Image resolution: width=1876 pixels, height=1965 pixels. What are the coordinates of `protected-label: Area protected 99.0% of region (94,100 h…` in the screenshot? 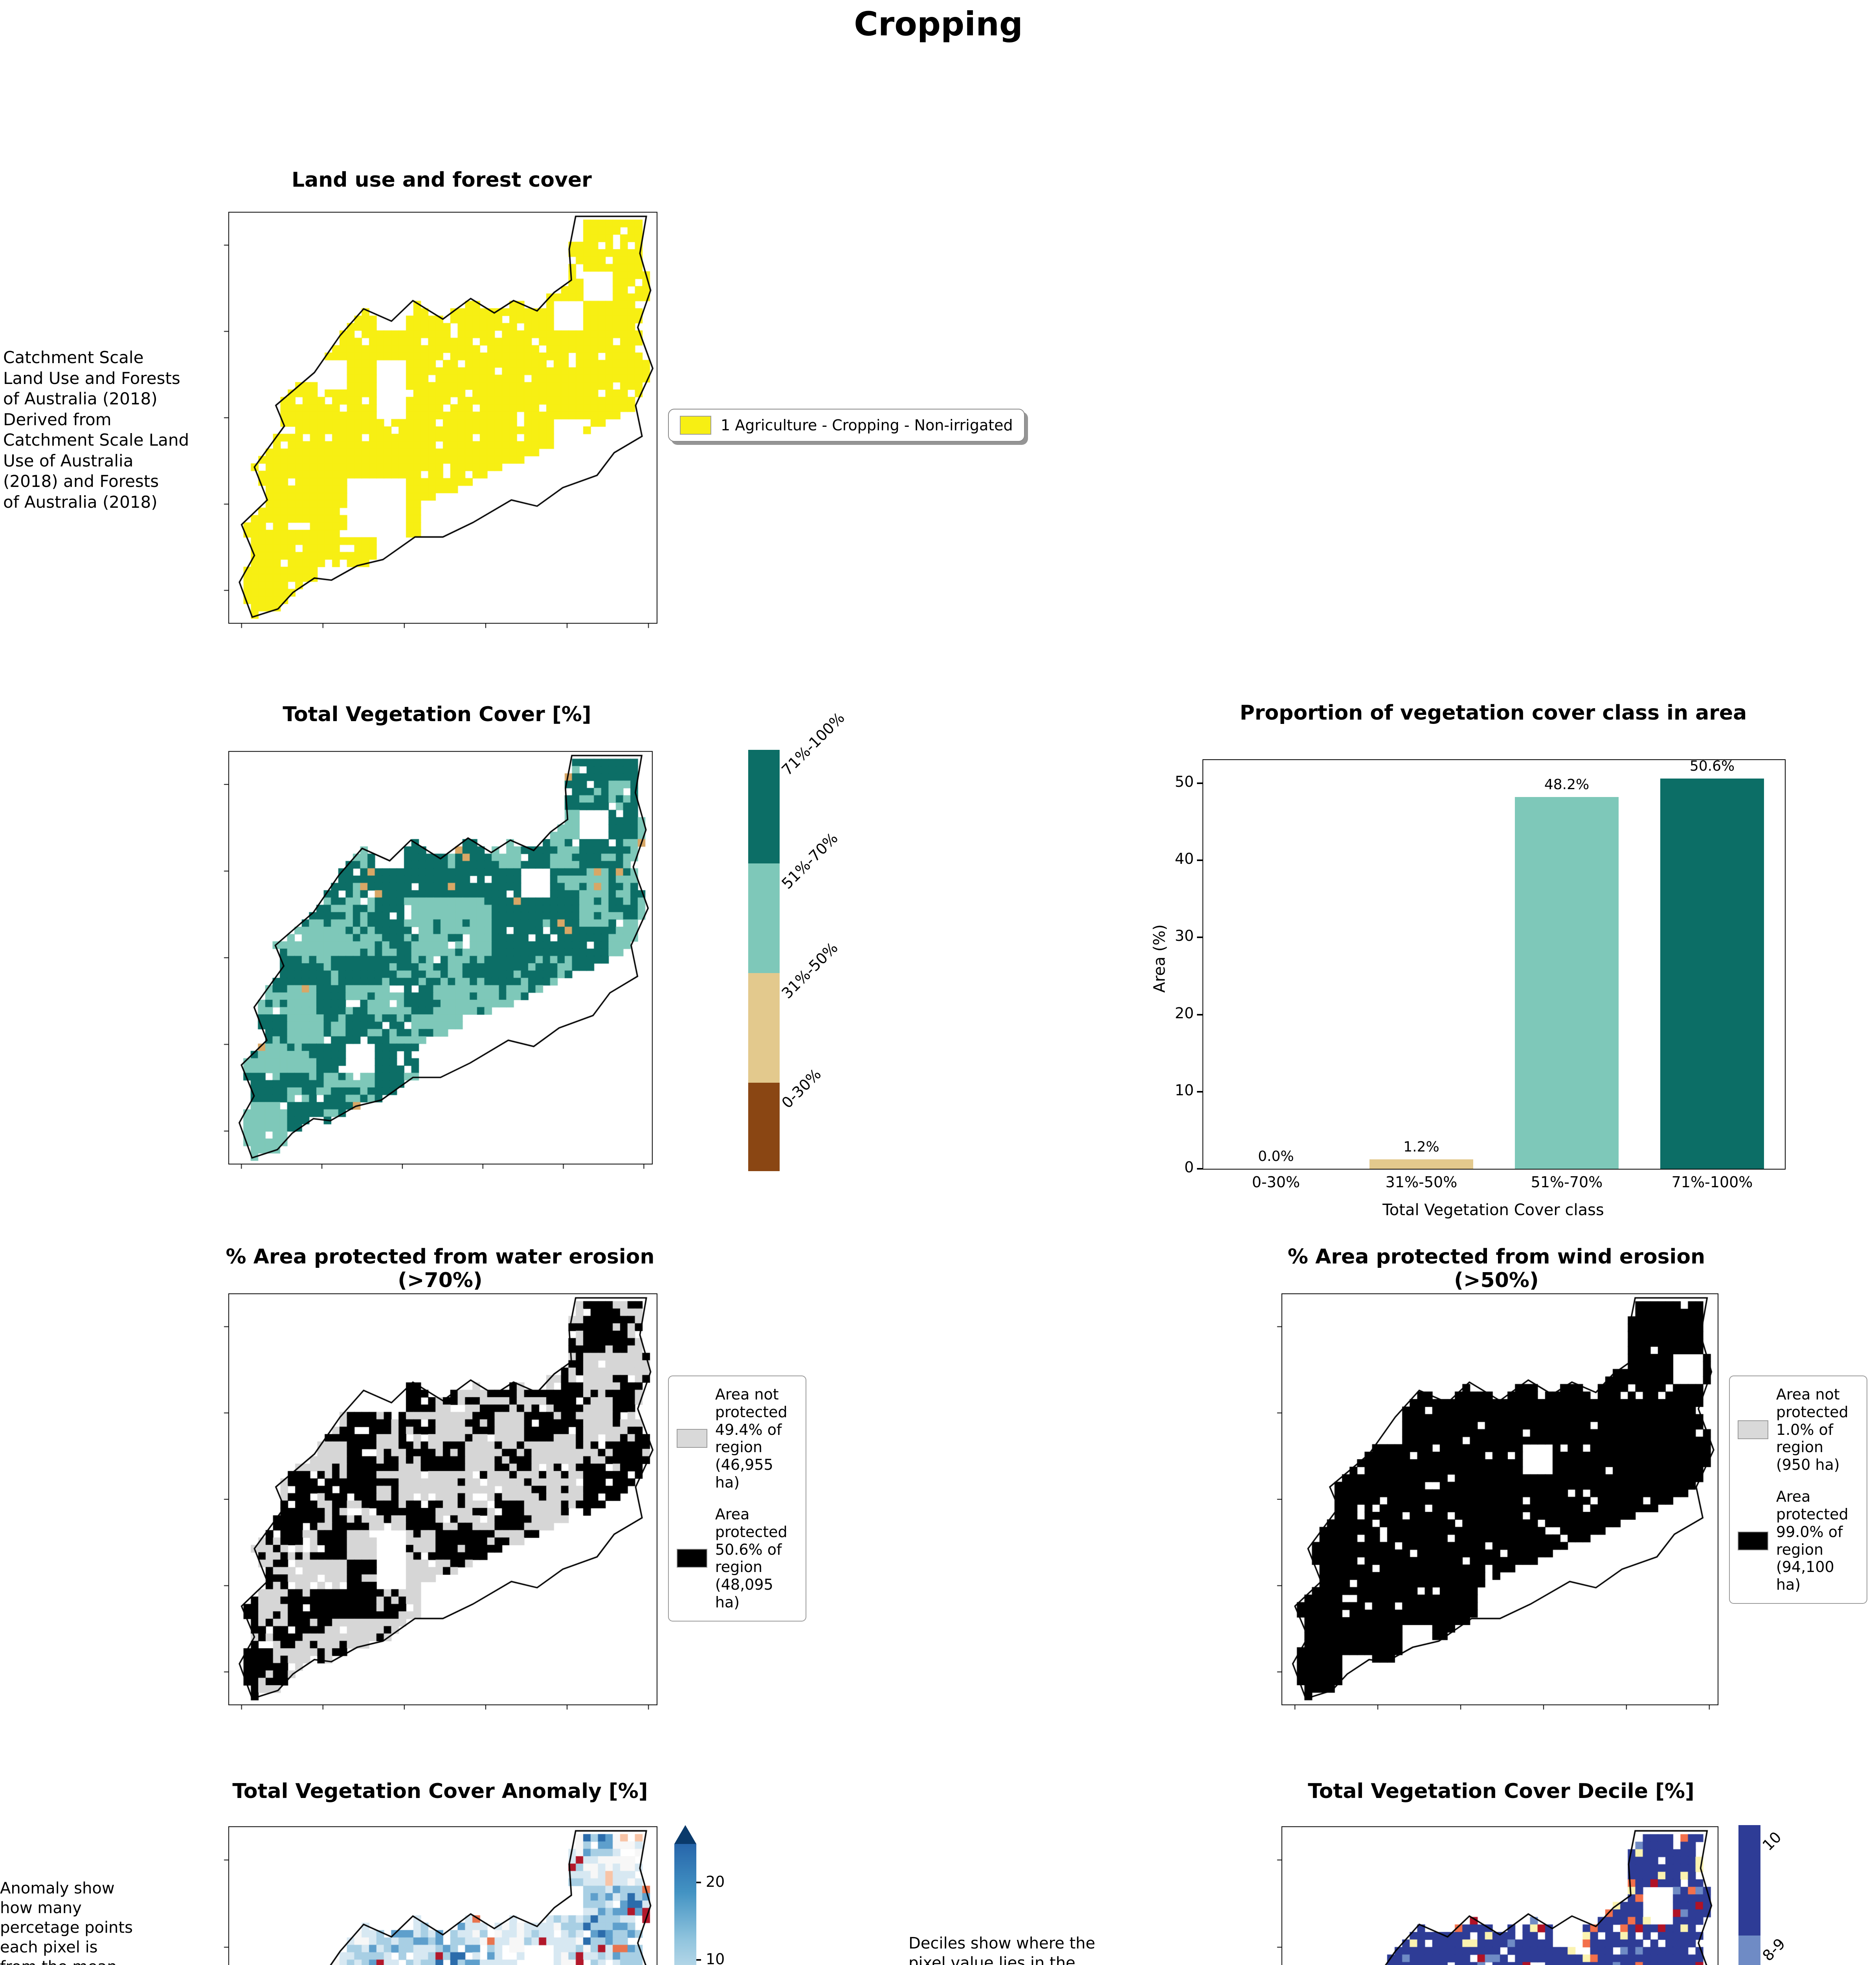 It's located at (1812, 1541).